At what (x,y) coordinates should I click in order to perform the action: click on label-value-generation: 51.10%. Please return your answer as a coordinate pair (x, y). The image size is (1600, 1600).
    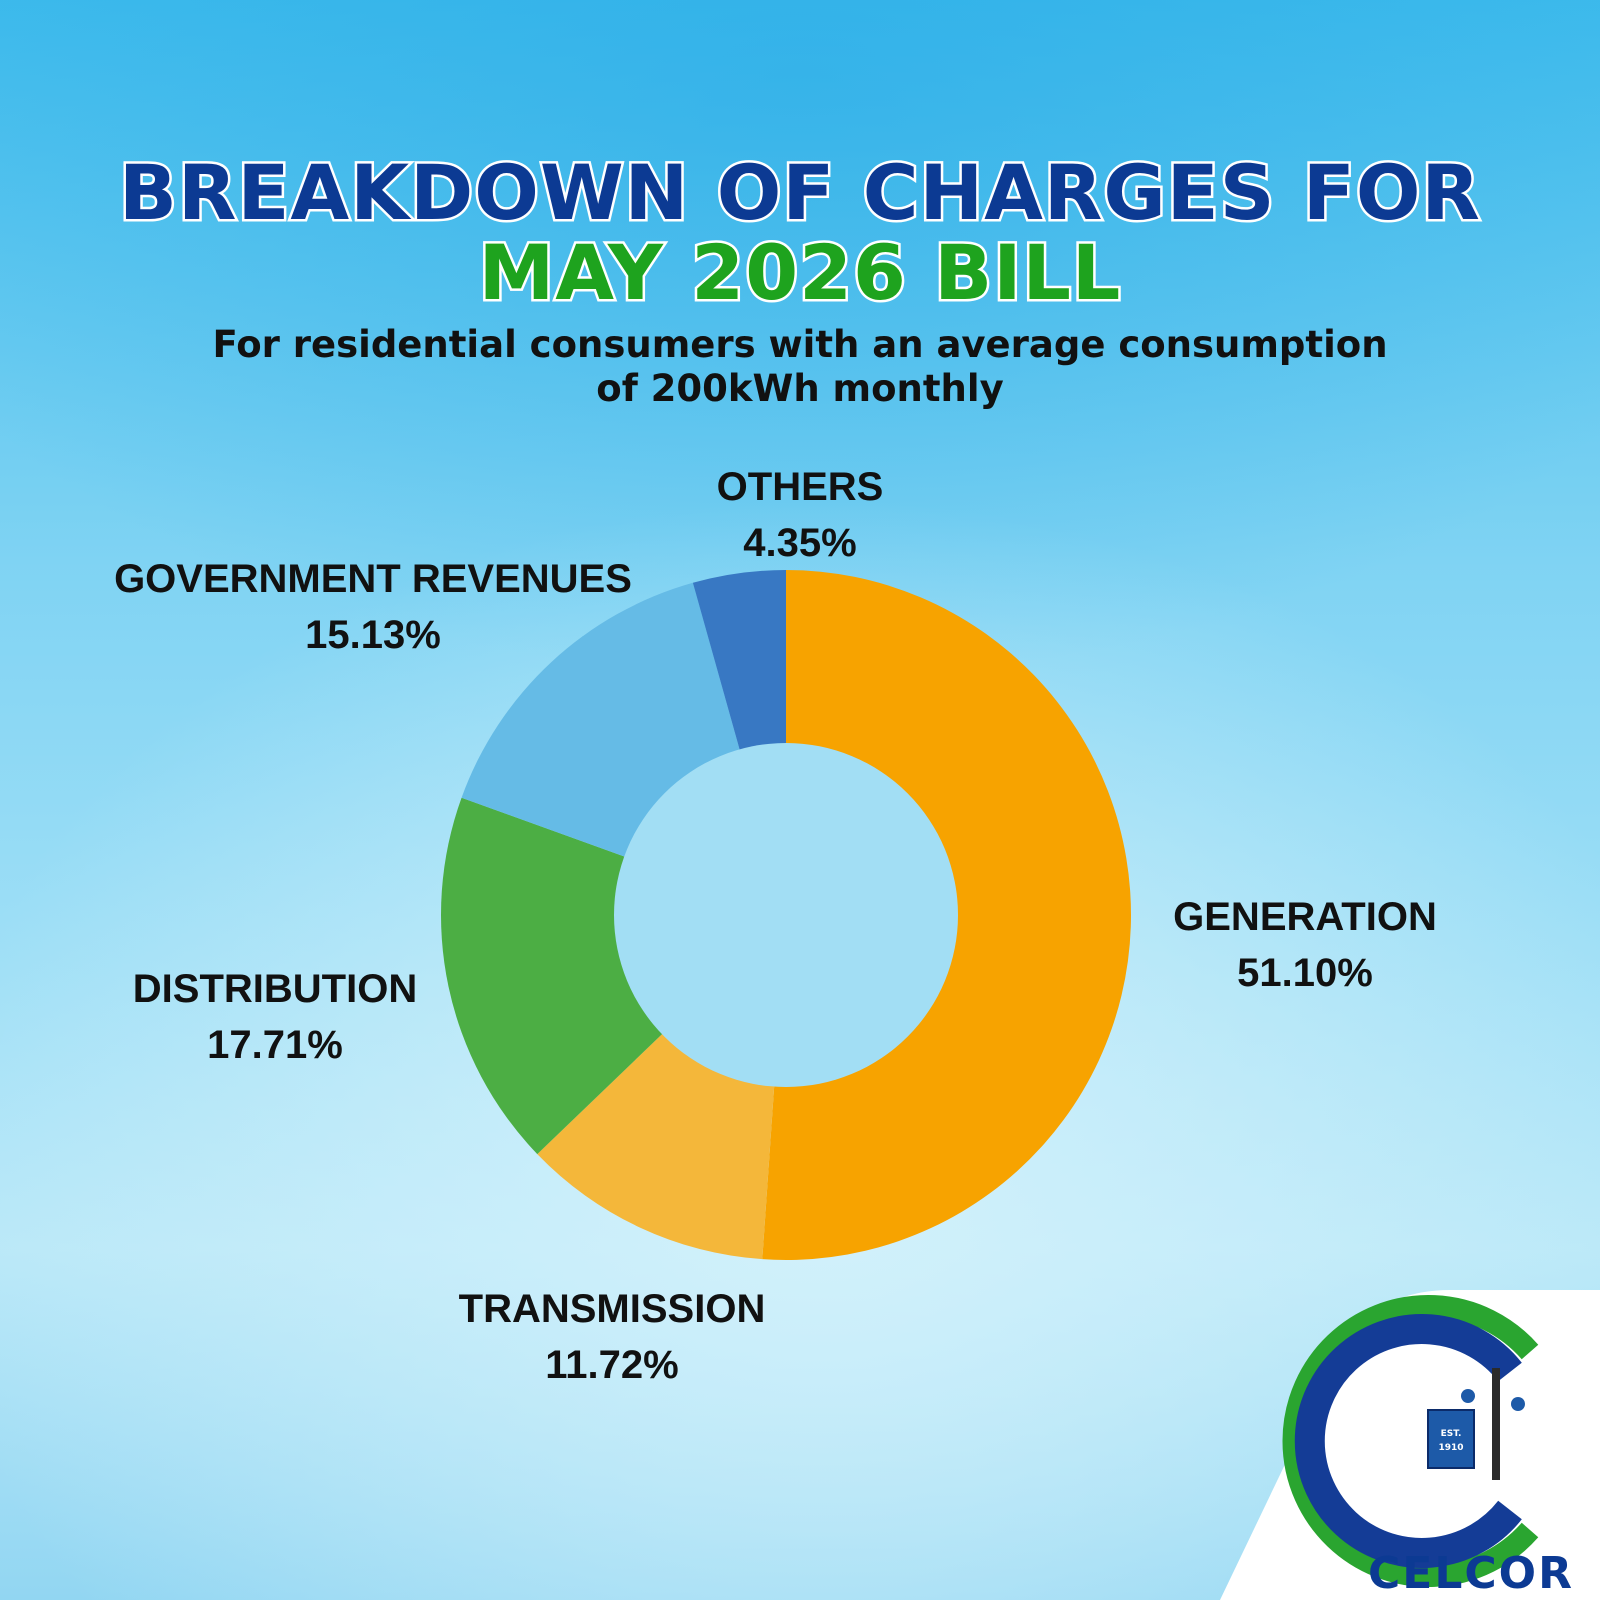
    Looking at the image, I should click on (1305, 973).